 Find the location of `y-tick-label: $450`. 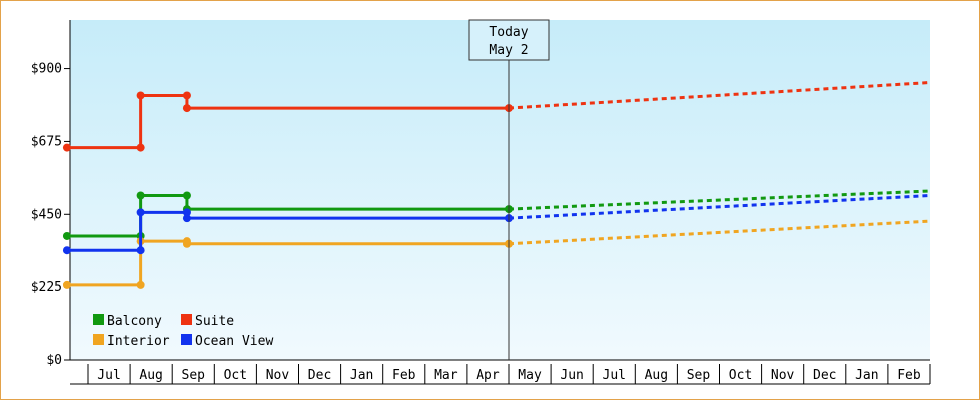

y-tick-label: $450 is located at coordinates (46, 214).